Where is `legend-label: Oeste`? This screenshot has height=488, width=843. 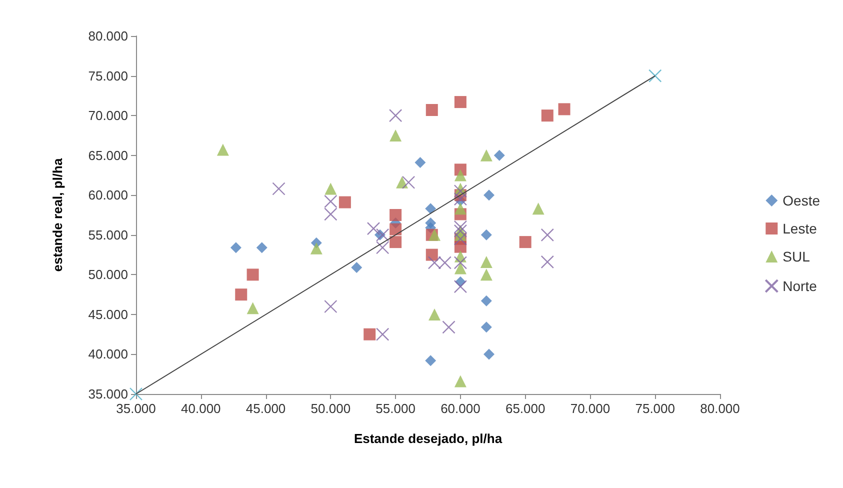
legend-label: Oeste is located at coordinates (801, 200).